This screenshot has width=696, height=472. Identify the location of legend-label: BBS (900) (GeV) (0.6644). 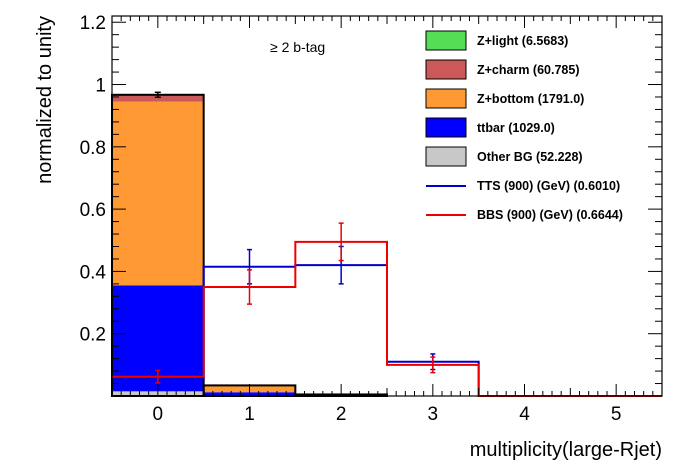
(550, 215).